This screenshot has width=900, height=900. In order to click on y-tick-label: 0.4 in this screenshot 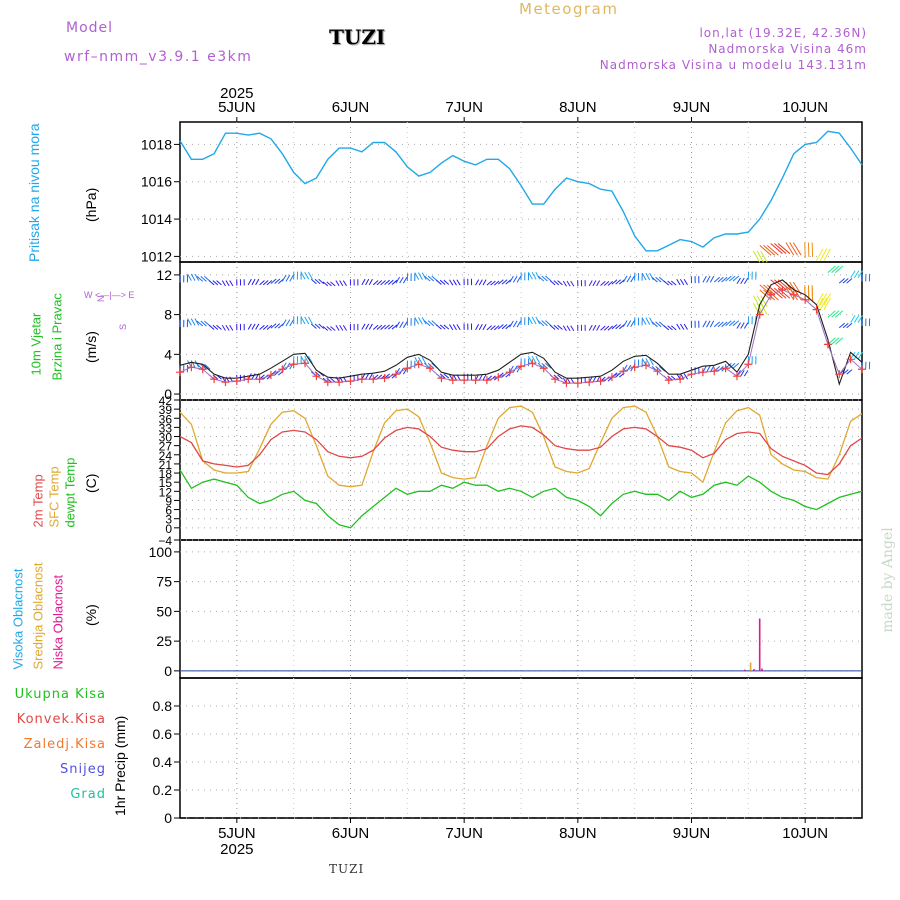, I will do `click(163, 762)`.